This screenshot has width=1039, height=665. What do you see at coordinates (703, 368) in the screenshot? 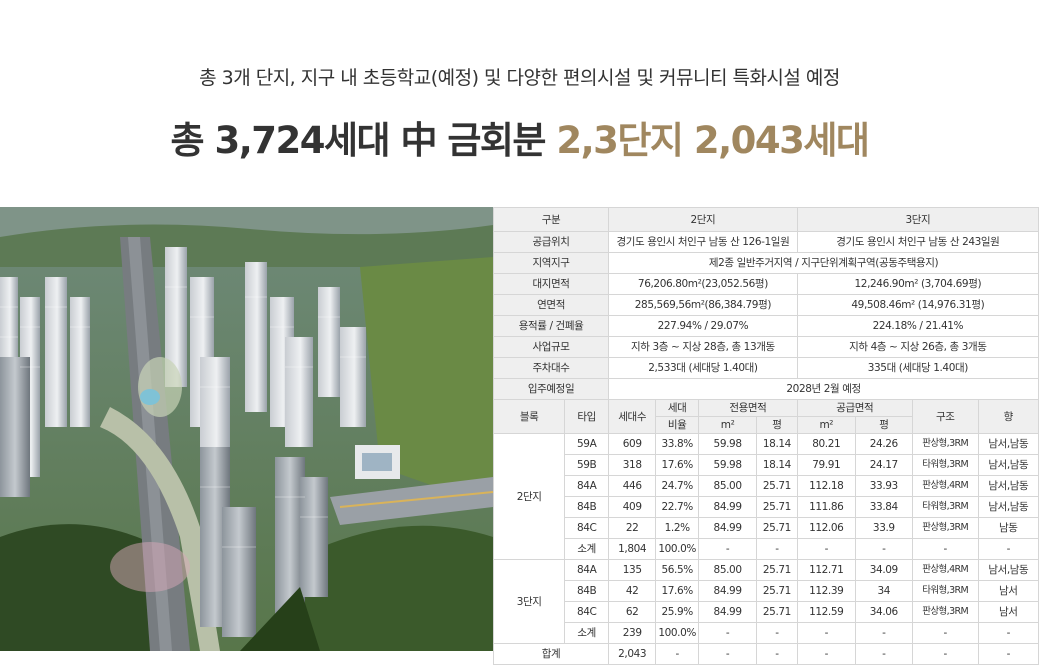
I see `summary-value-2danji: 2,533대 (세대당 1.40대)` at bounding box center [703, 368].